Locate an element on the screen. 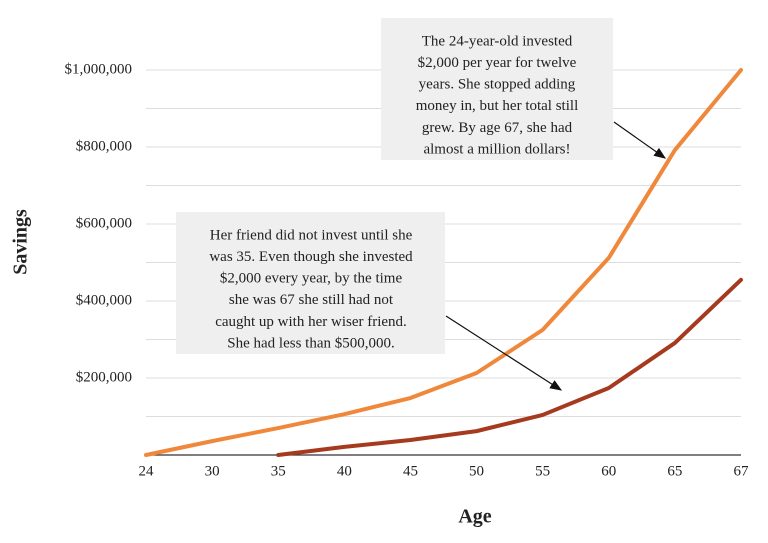 The image size is (768, 543). annotation-text: grew. By age 67, she had is located at coordinates (497, 128).